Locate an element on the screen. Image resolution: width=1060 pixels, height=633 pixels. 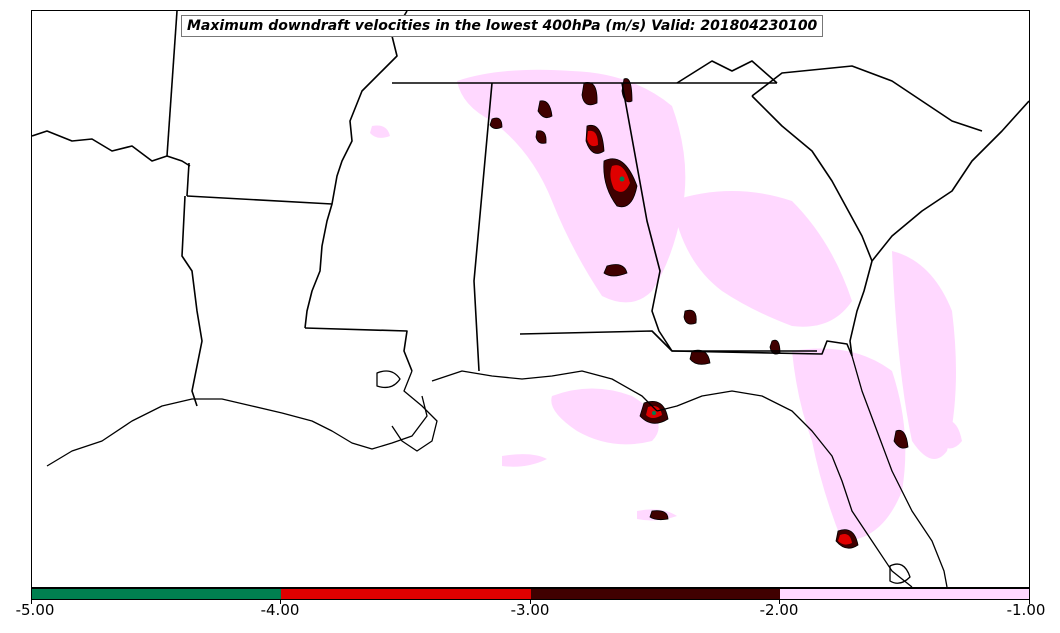
texas-coast is located at coordinates (237, 431).